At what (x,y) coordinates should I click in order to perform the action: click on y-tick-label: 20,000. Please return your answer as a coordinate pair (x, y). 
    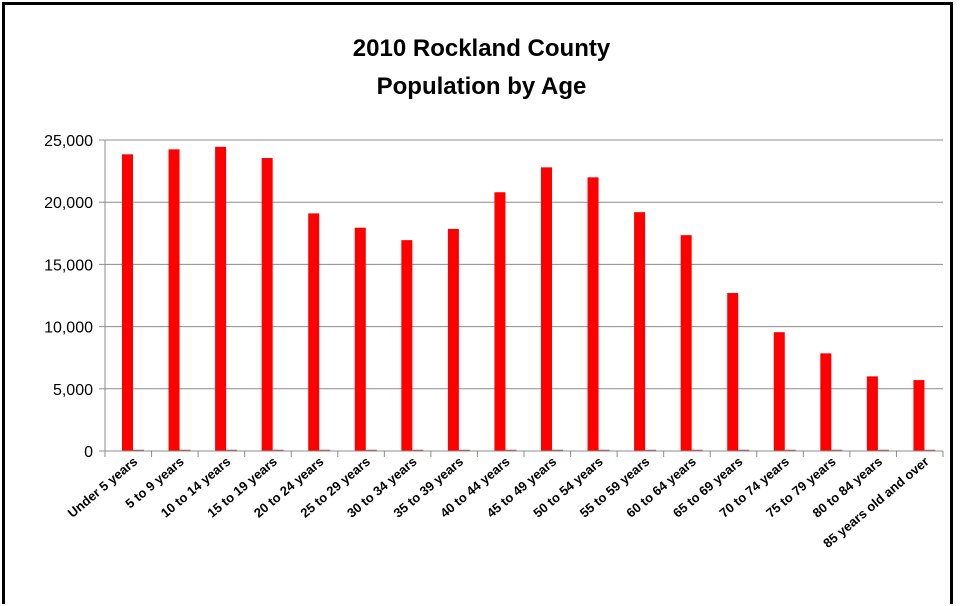
    Looking at the image, I should click on (68, 203).